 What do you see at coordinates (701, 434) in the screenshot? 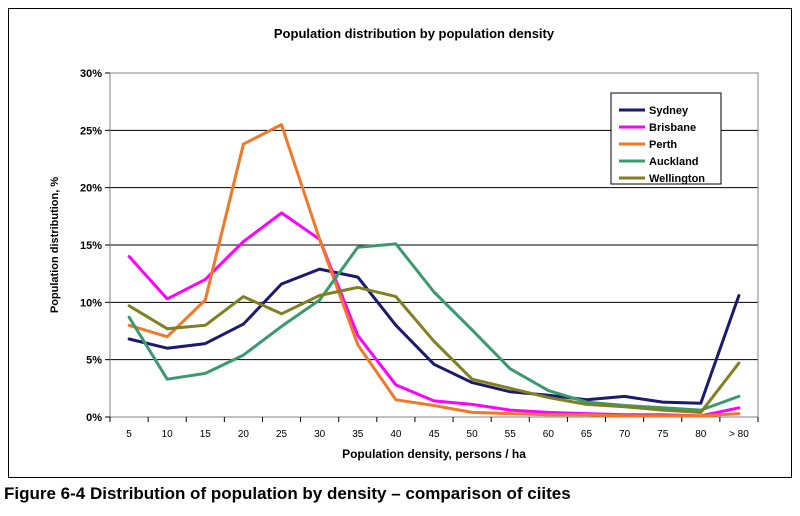
I see `x-tick-label: 80` at bounding box center [701, 434].